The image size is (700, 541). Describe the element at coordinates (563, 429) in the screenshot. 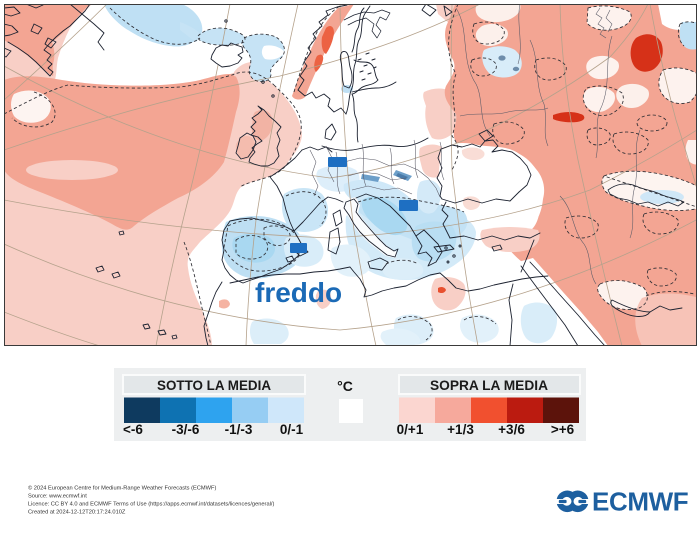

I see `svg-text: >+6` at that location.